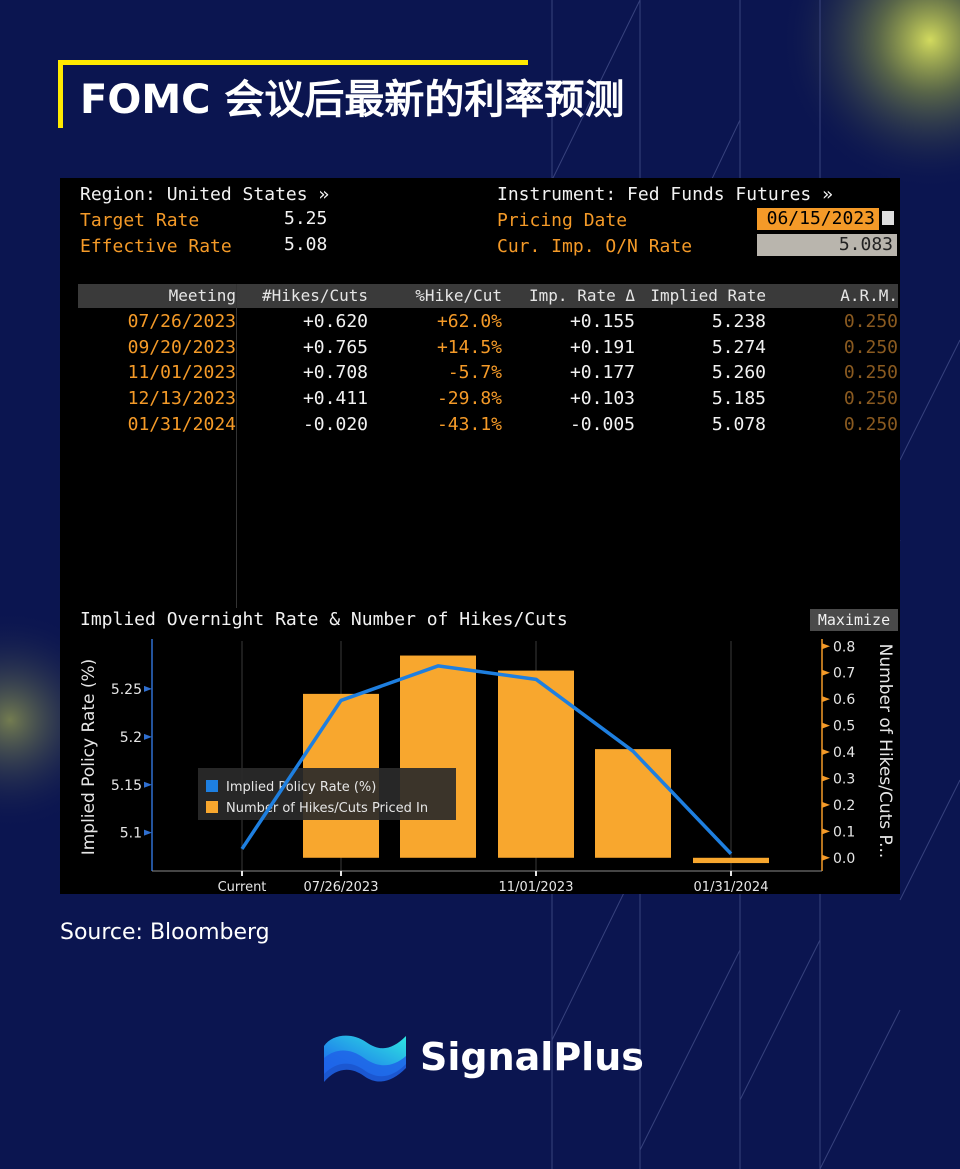  I want to click on right-tick-label: 0.3, so click(844, 779).